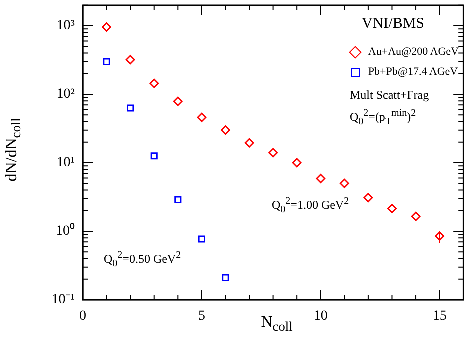 This screenshot has height=342, width=469. I want to click on annotation: VNI/BMS, so click(393, 24).